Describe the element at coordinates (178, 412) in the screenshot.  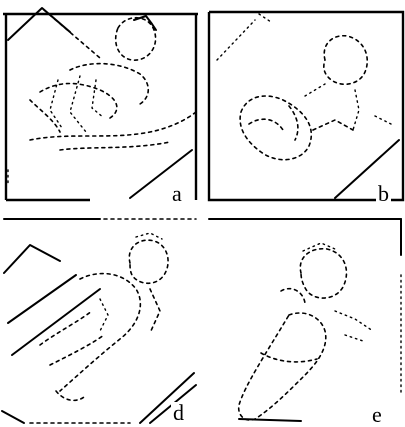
I see `panel-label-d: d` at that location.